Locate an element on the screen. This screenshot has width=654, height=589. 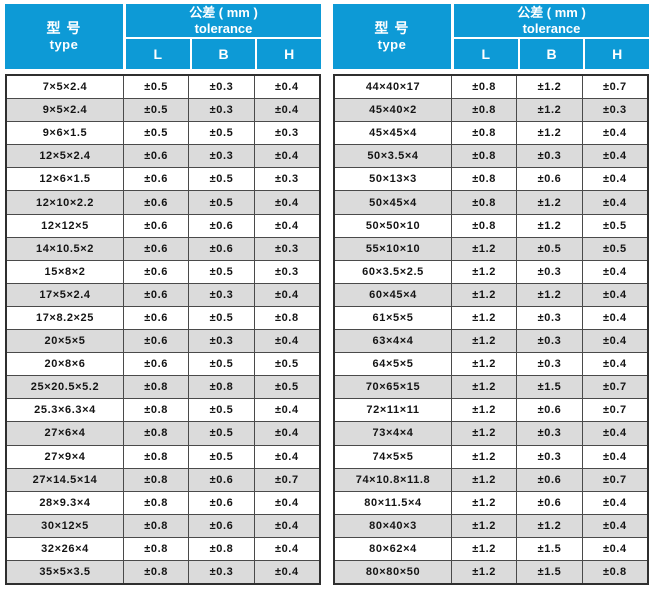
table-row: 25.3×6.3×4 ±0.8 ±0.5 ±0.4 is located at coordinates (163, 410).